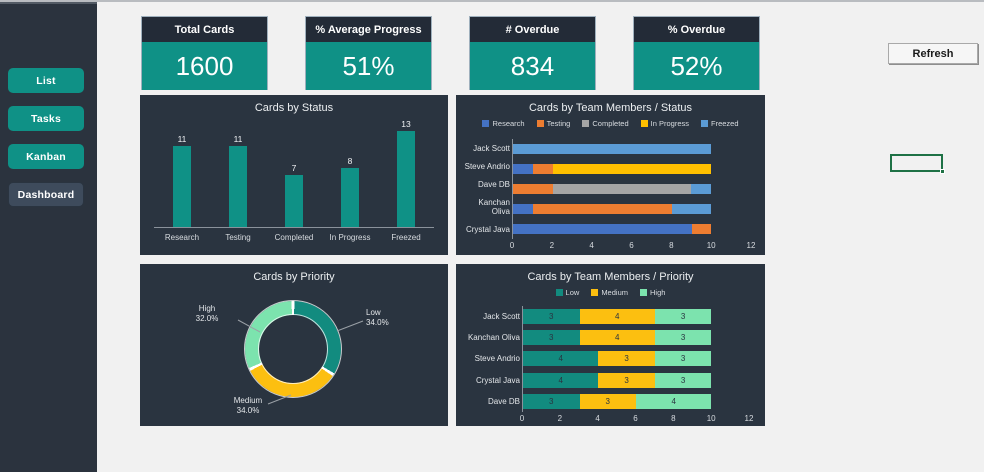  What do you see at coordinates (350, 160) in the screenshot?
I see `bar-value-label: 8` at bounding box center [350, 160].